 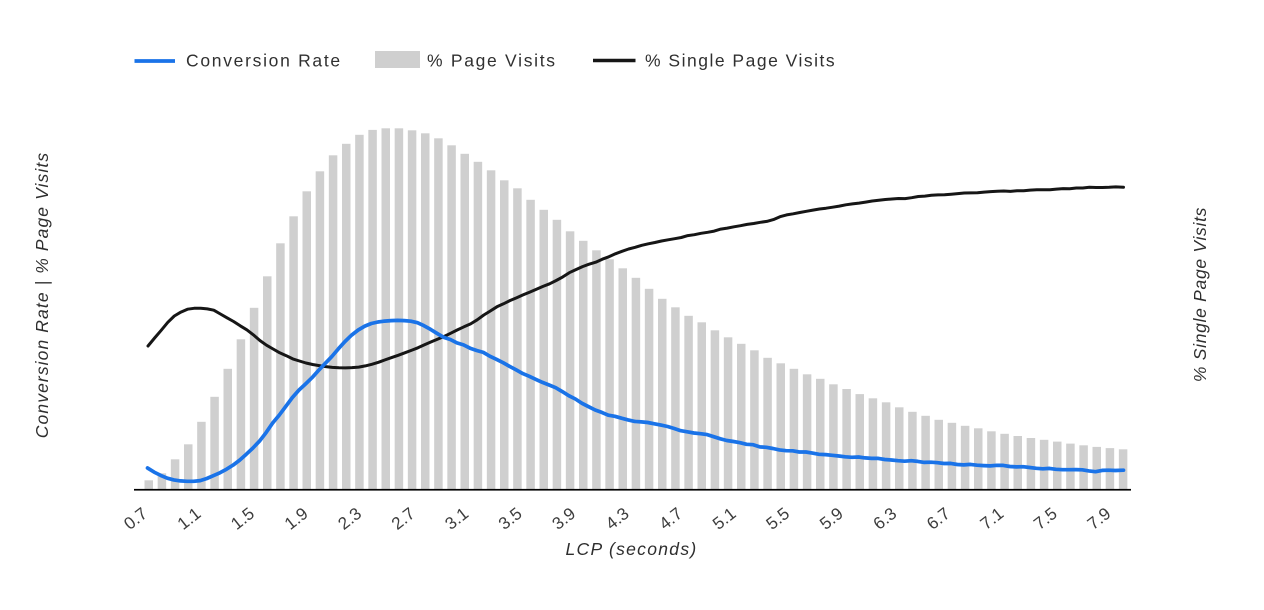 I want to click on svg-text: % Page Visits, so click(x=492, y=61).